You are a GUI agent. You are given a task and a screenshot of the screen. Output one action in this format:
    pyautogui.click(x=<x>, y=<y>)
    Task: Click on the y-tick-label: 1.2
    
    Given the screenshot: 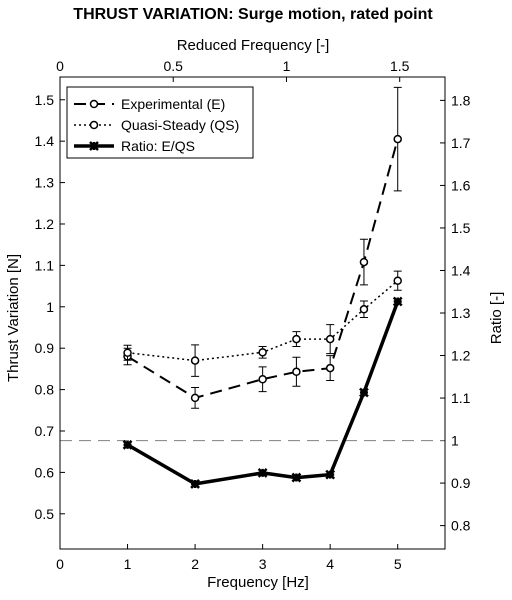 What is the action you would take?
    pyautogui.click(x=45, y=224)
    